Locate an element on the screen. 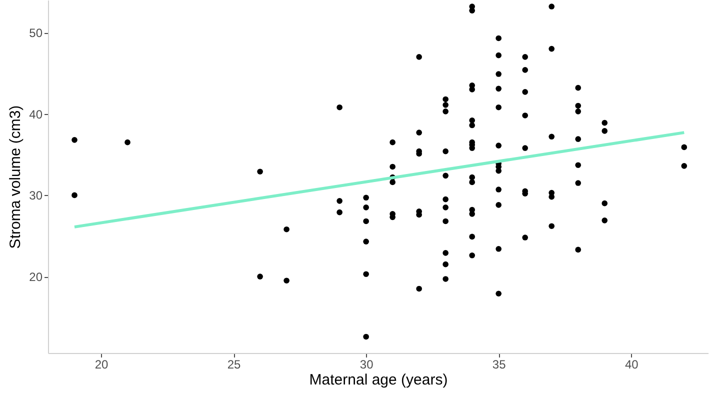 Image resolution: width=709 pixels, height=396 pixels. x-tick-label: 25 is located at coordinates (234, 365).